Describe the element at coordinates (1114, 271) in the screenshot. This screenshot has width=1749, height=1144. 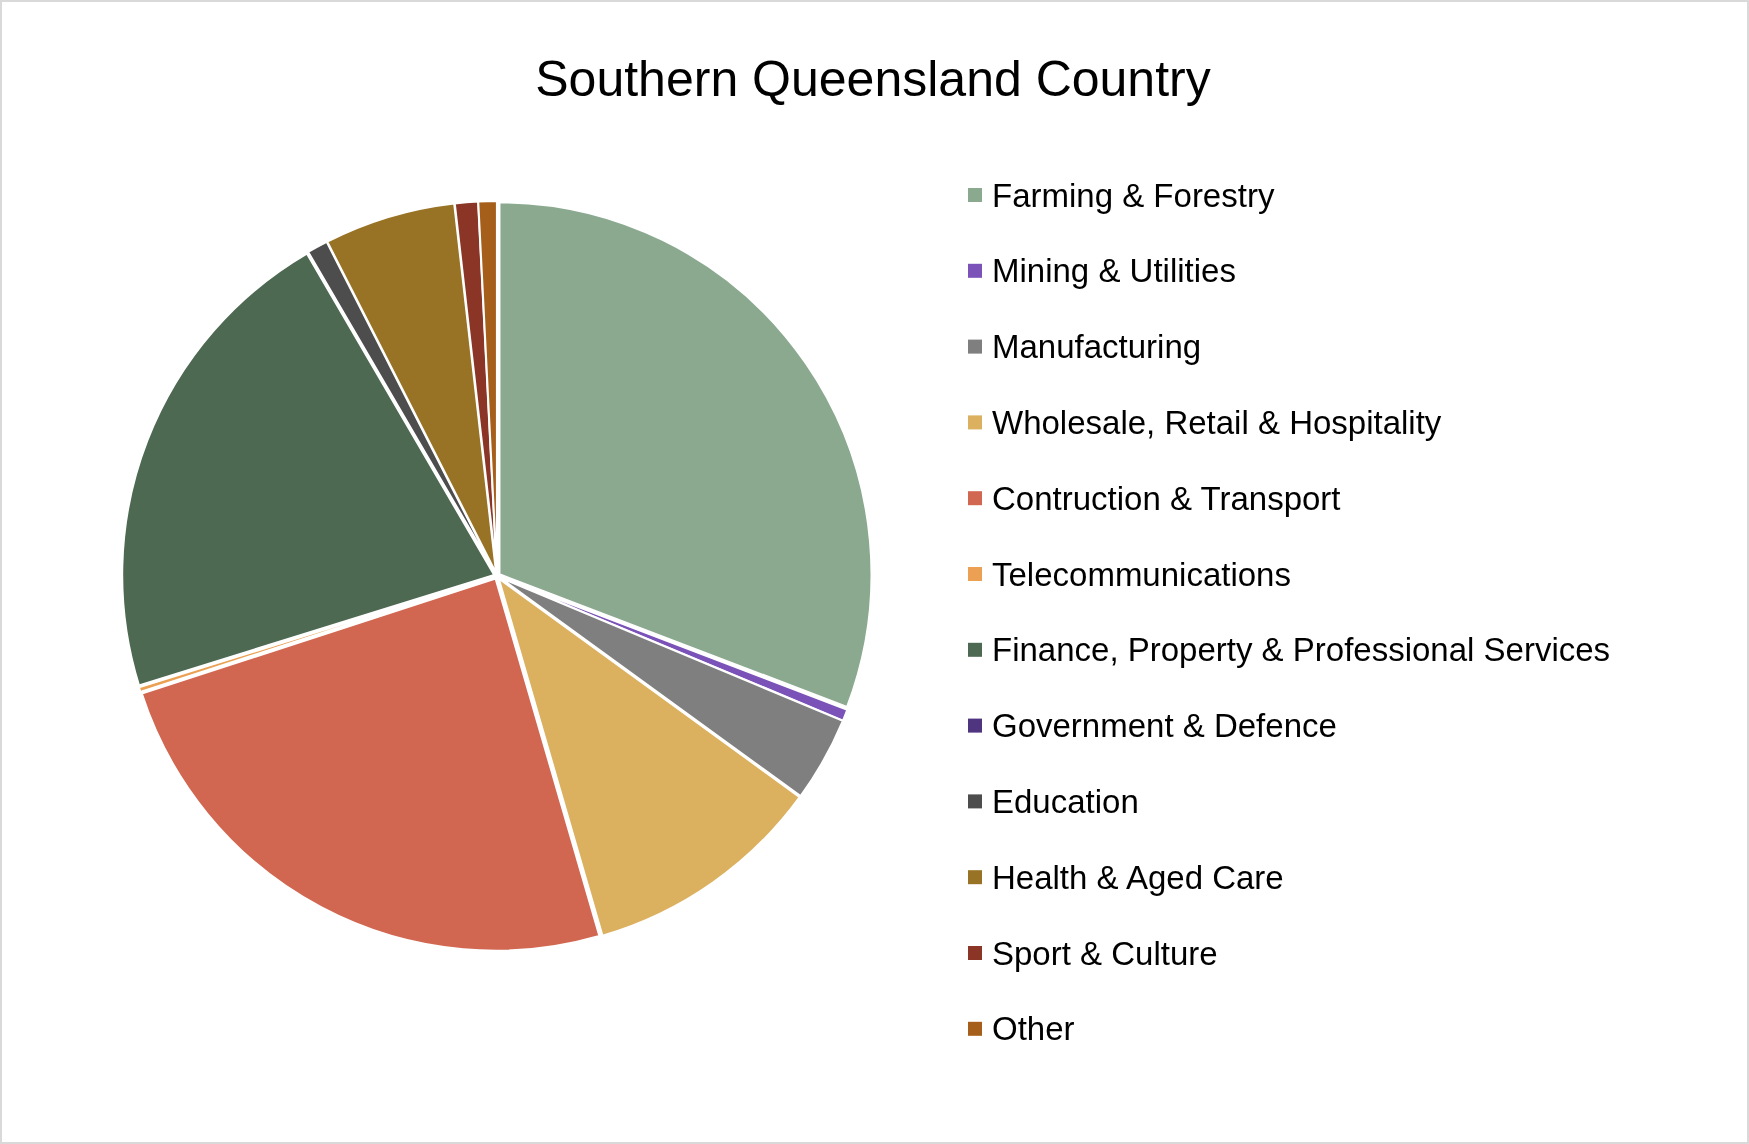
I see `legend-label: Mining & Utilities` at that location.